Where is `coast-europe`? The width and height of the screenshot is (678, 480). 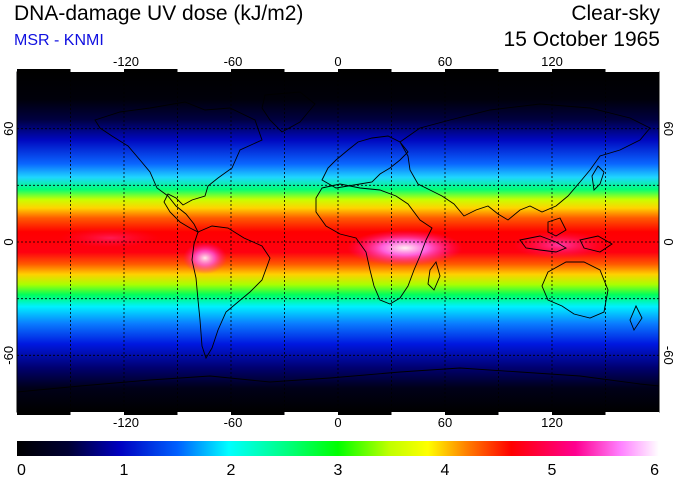 coast-europe is located at coordinates (365, 162).